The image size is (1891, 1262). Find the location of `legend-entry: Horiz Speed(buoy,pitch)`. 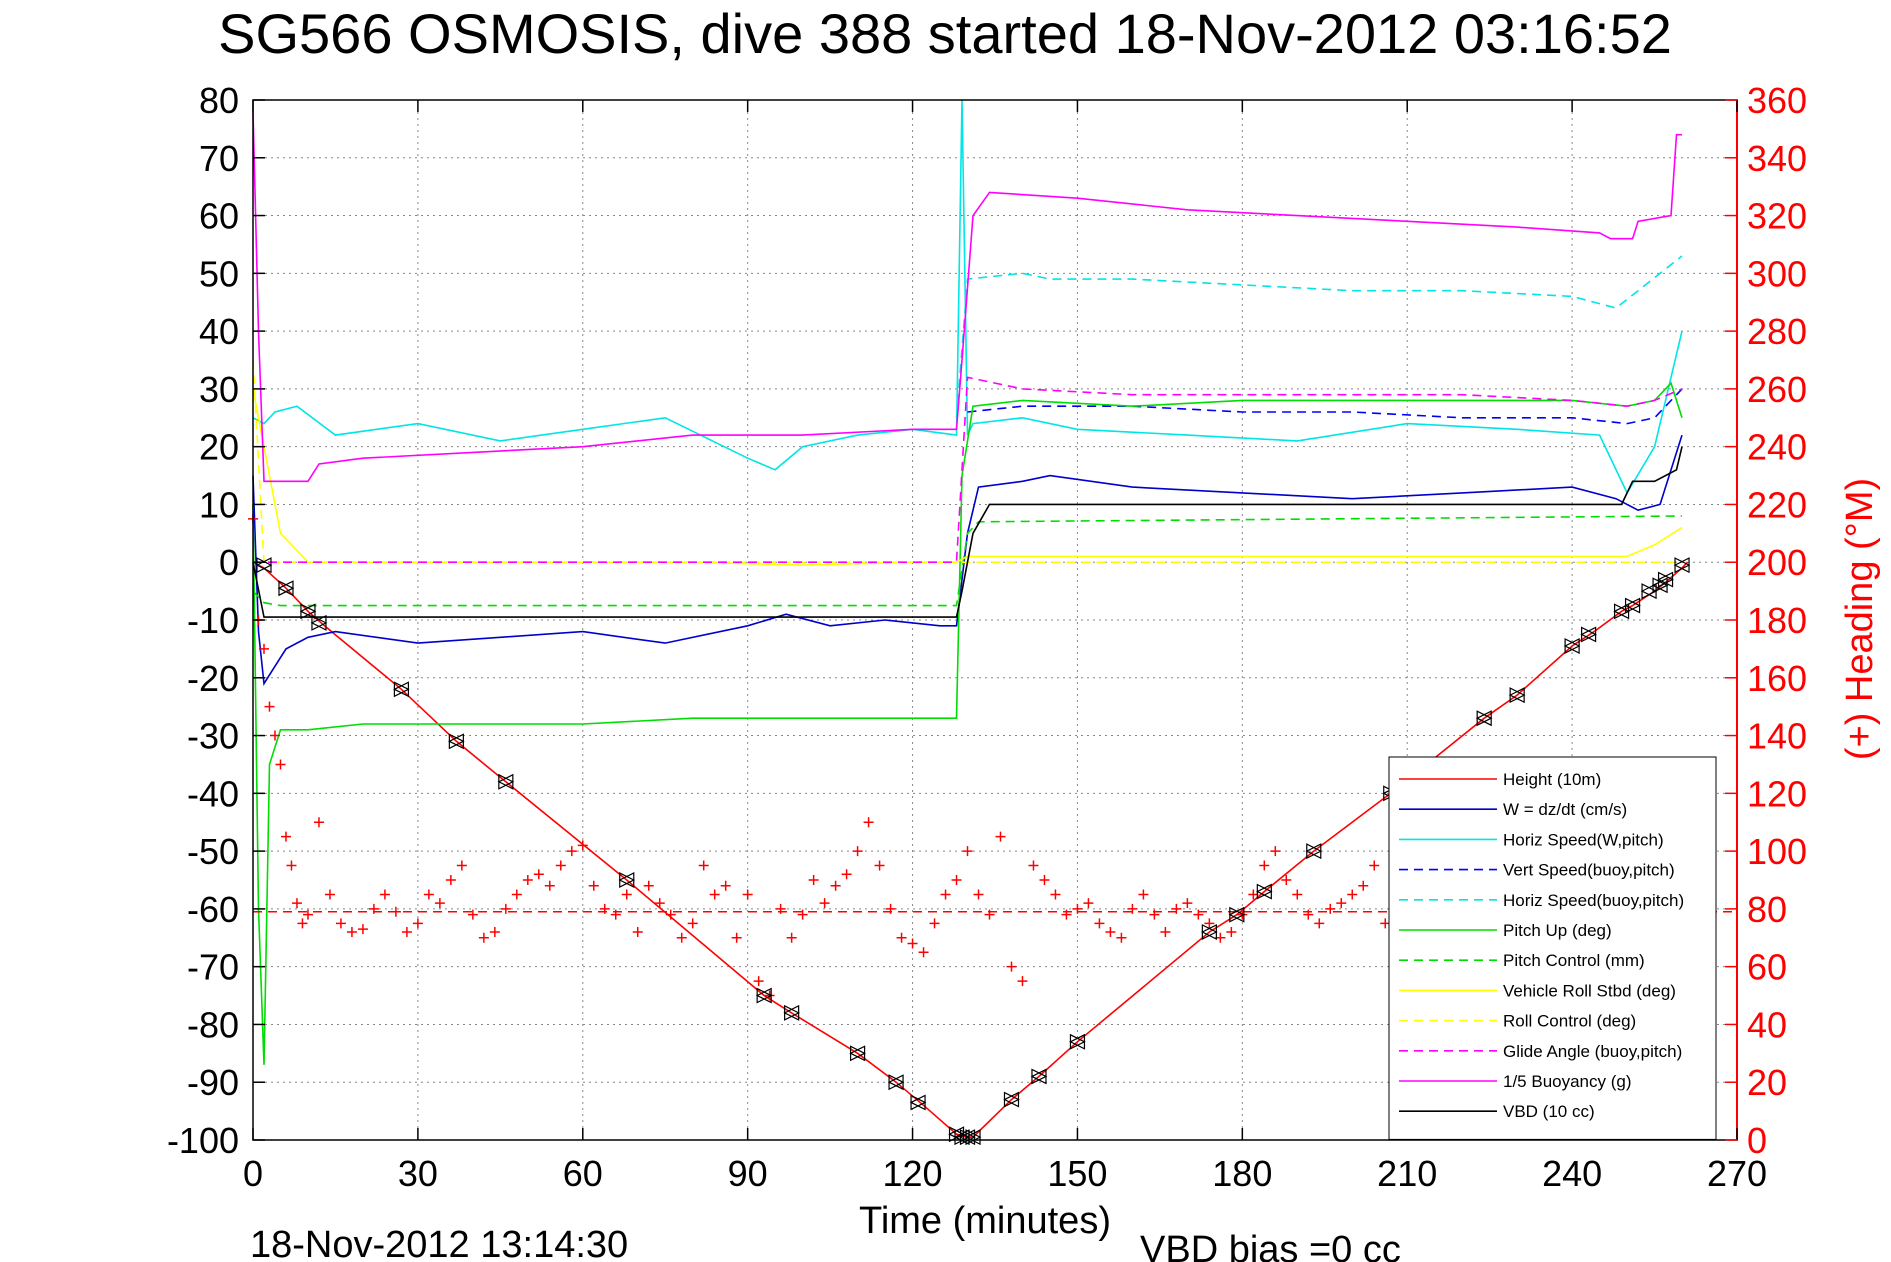

legend-entry: Horiz Speed(buoy,pitch) is located at coordinates (1593, 900).